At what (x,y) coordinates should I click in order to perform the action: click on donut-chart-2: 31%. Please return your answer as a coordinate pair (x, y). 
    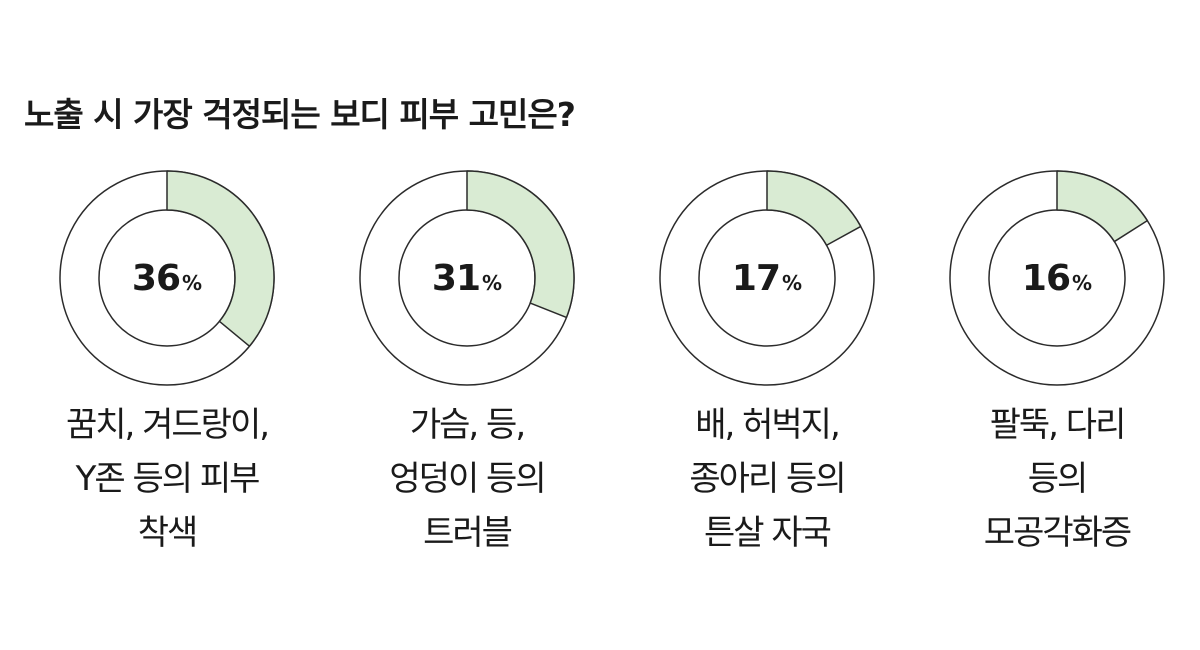
    Looking at the image, I should click on (467, 278).